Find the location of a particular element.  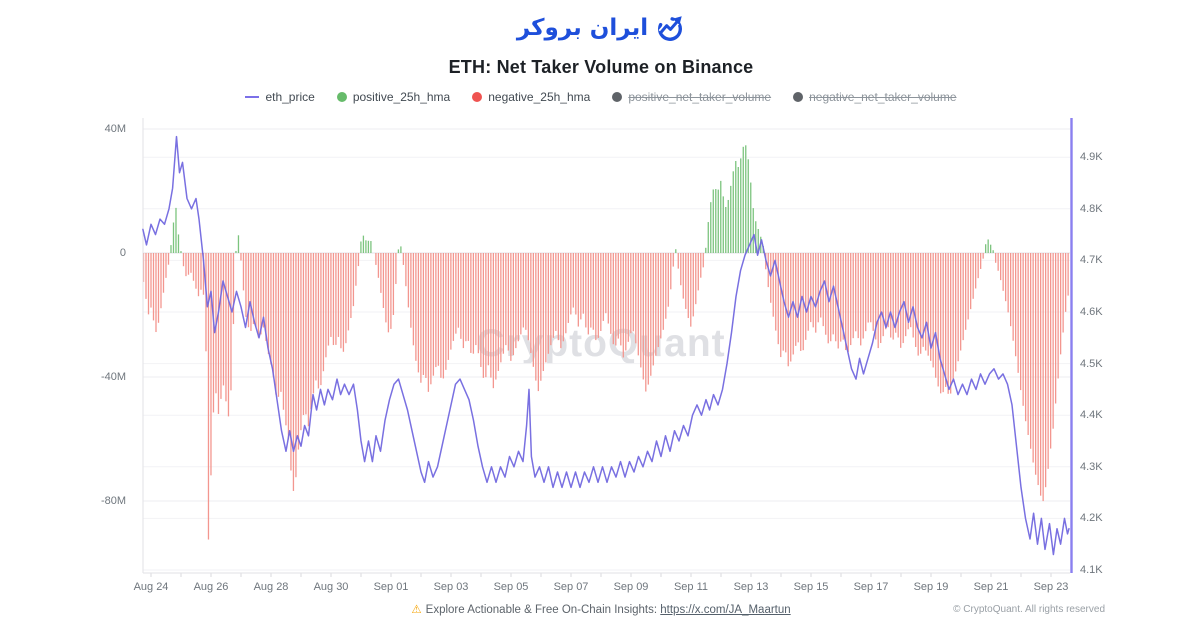

circle-marker-icon is located at coordinates (341, 97).